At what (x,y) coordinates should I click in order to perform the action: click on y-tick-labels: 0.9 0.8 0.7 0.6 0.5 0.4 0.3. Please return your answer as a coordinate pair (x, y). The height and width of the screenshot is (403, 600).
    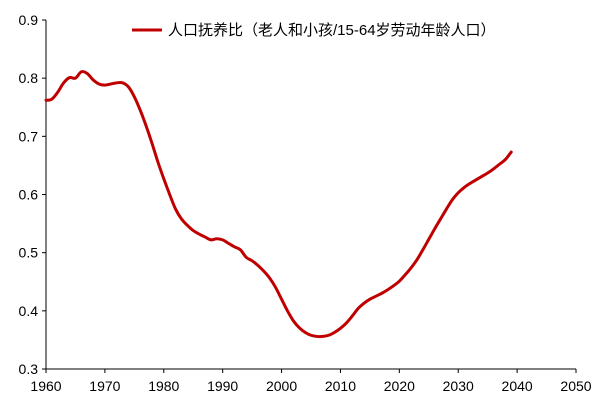
    Looking at the image, I should click on (29, 194).